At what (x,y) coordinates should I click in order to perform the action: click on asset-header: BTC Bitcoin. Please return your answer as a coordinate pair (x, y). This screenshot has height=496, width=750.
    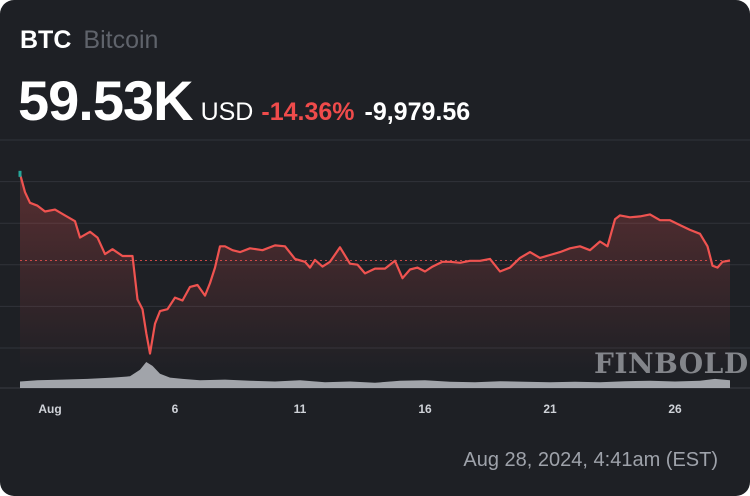
    Looking at the image, I should click on (89, 40).